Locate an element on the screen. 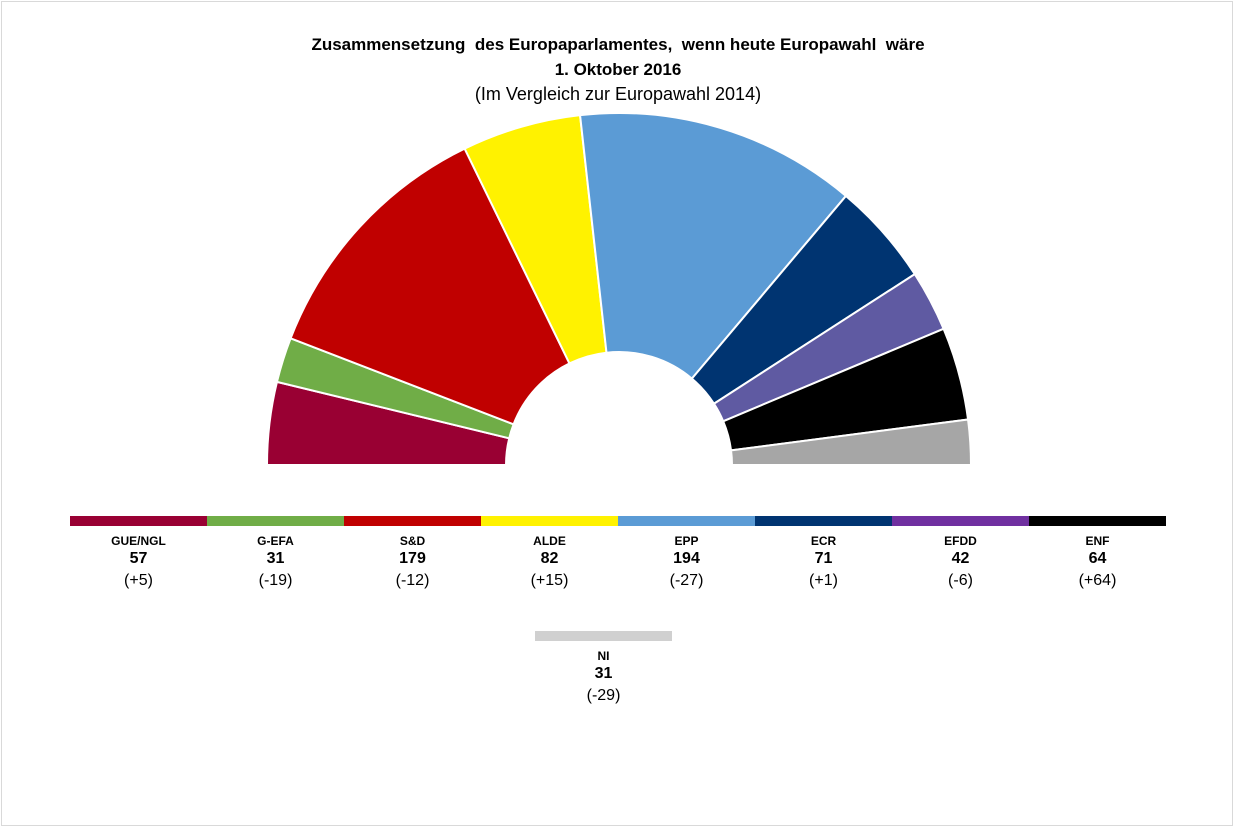  legend-change-gue-ngl: (+5) is located at coordinates (138, 580).